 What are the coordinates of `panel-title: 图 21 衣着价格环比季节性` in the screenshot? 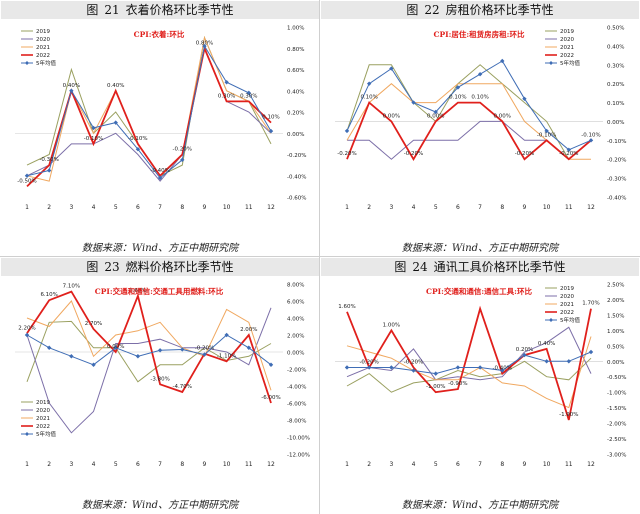 It's located at (160, 10).